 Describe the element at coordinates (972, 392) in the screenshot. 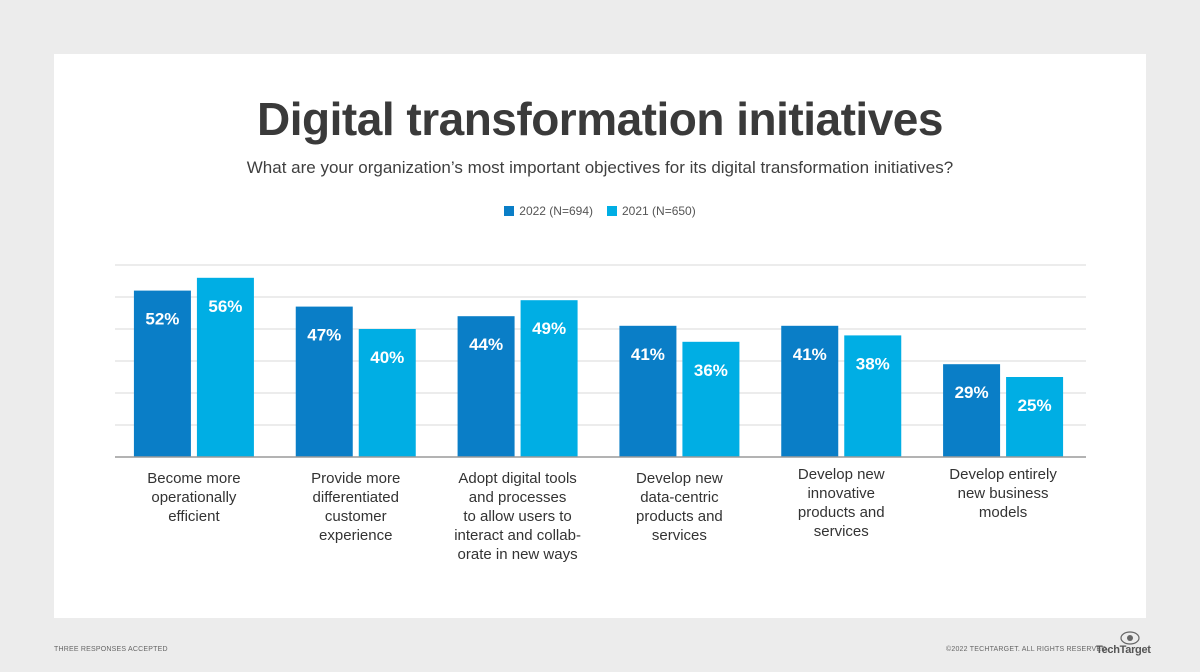

I see `data-label-2022-5: 29%` at that location.